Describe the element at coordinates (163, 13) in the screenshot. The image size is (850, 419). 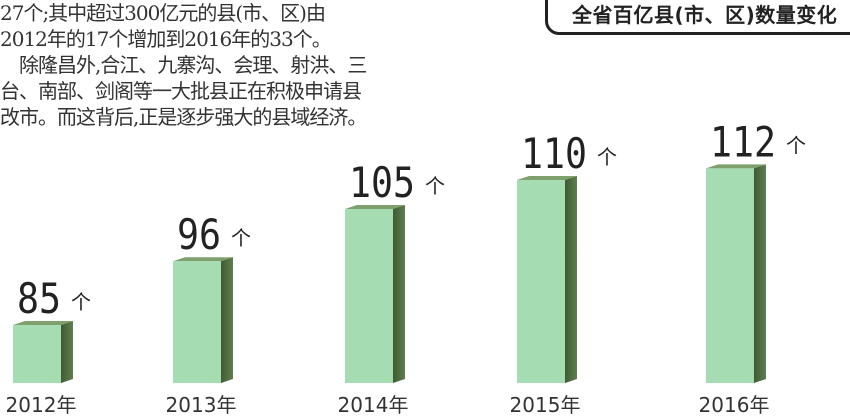
I see `article-line: 27个;其中超过300亿元的县(市、区)由` at that location.